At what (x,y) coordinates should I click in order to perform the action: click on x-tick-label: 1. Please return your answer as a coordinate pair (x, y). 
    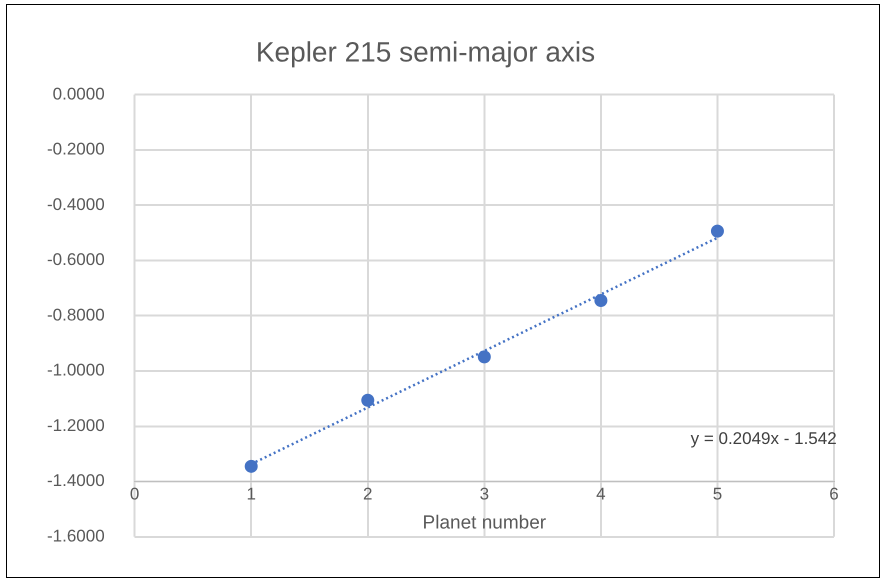
    Looking at the image, I should click on (251, 494).